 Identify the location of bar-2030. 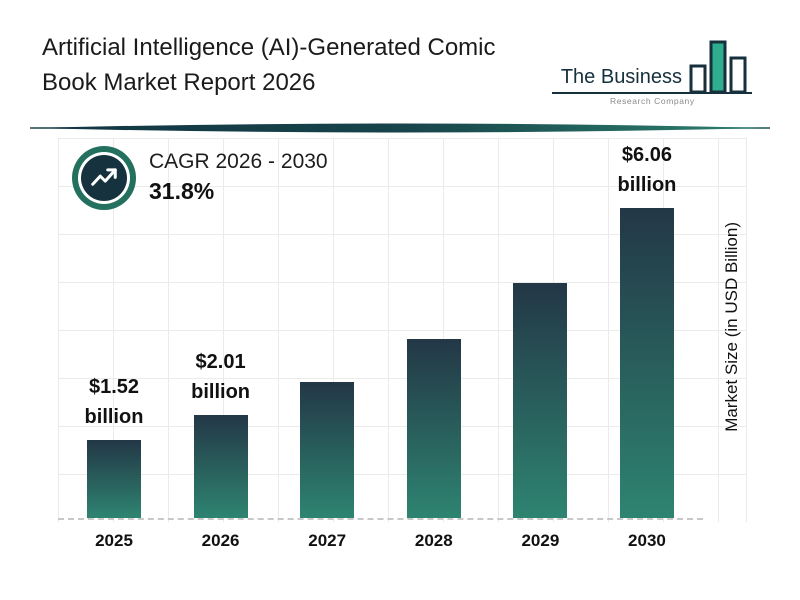
(646, 363).